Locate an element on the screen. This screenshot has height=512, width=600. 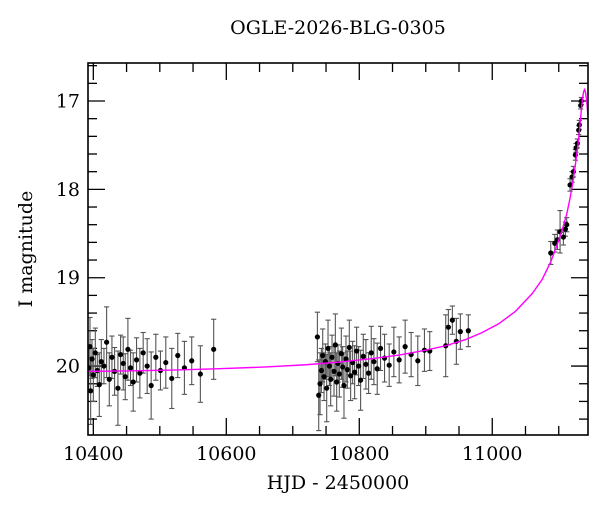
x-tick-label: 10800 is located at coordinates (359, 454).